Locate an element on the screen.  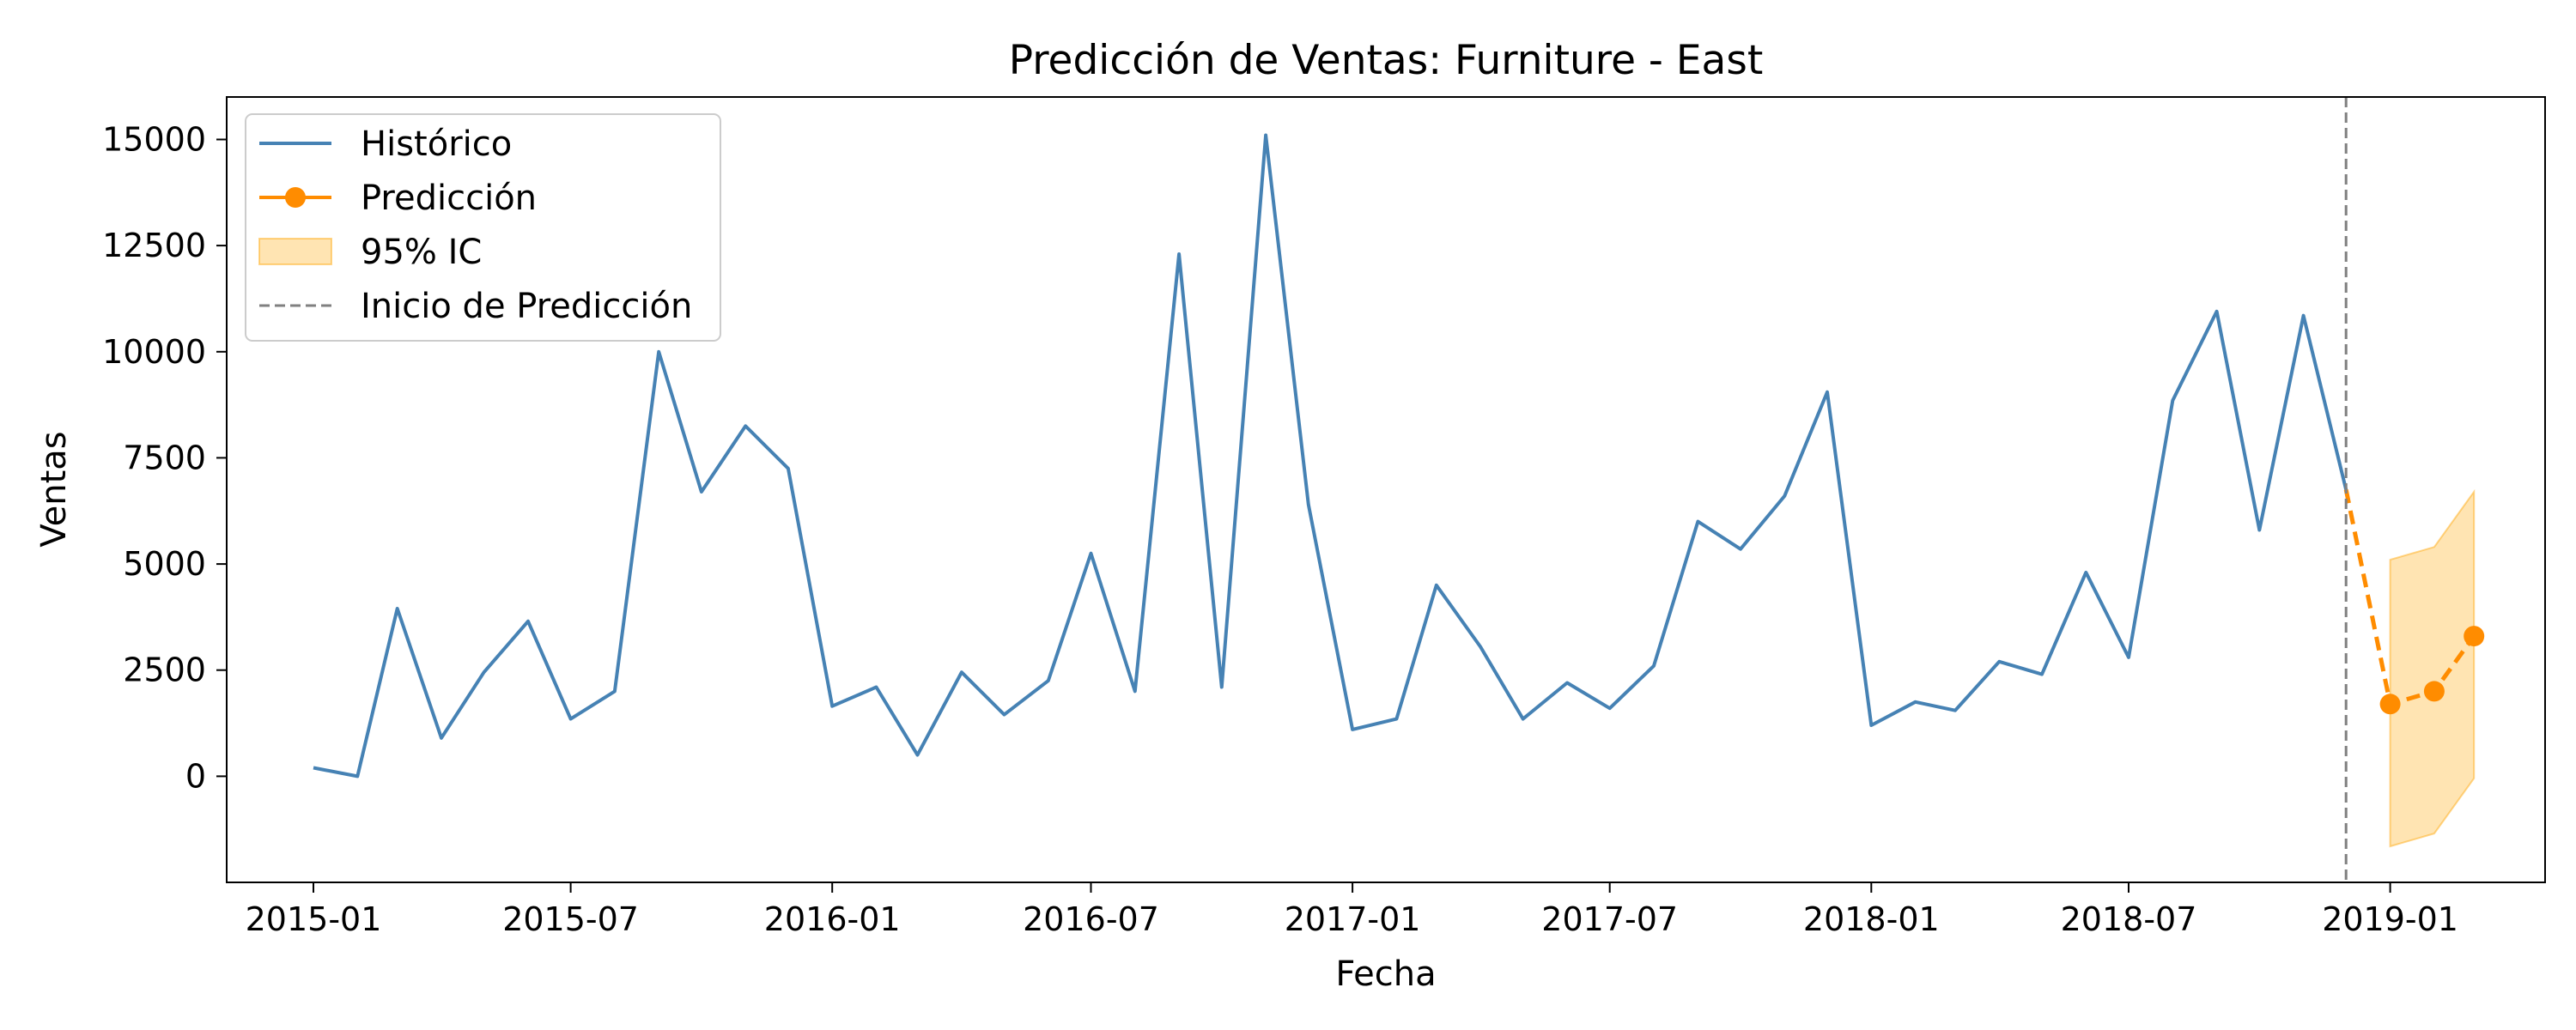
y-tick-label: 15000 is located at coordinates (154, 140).